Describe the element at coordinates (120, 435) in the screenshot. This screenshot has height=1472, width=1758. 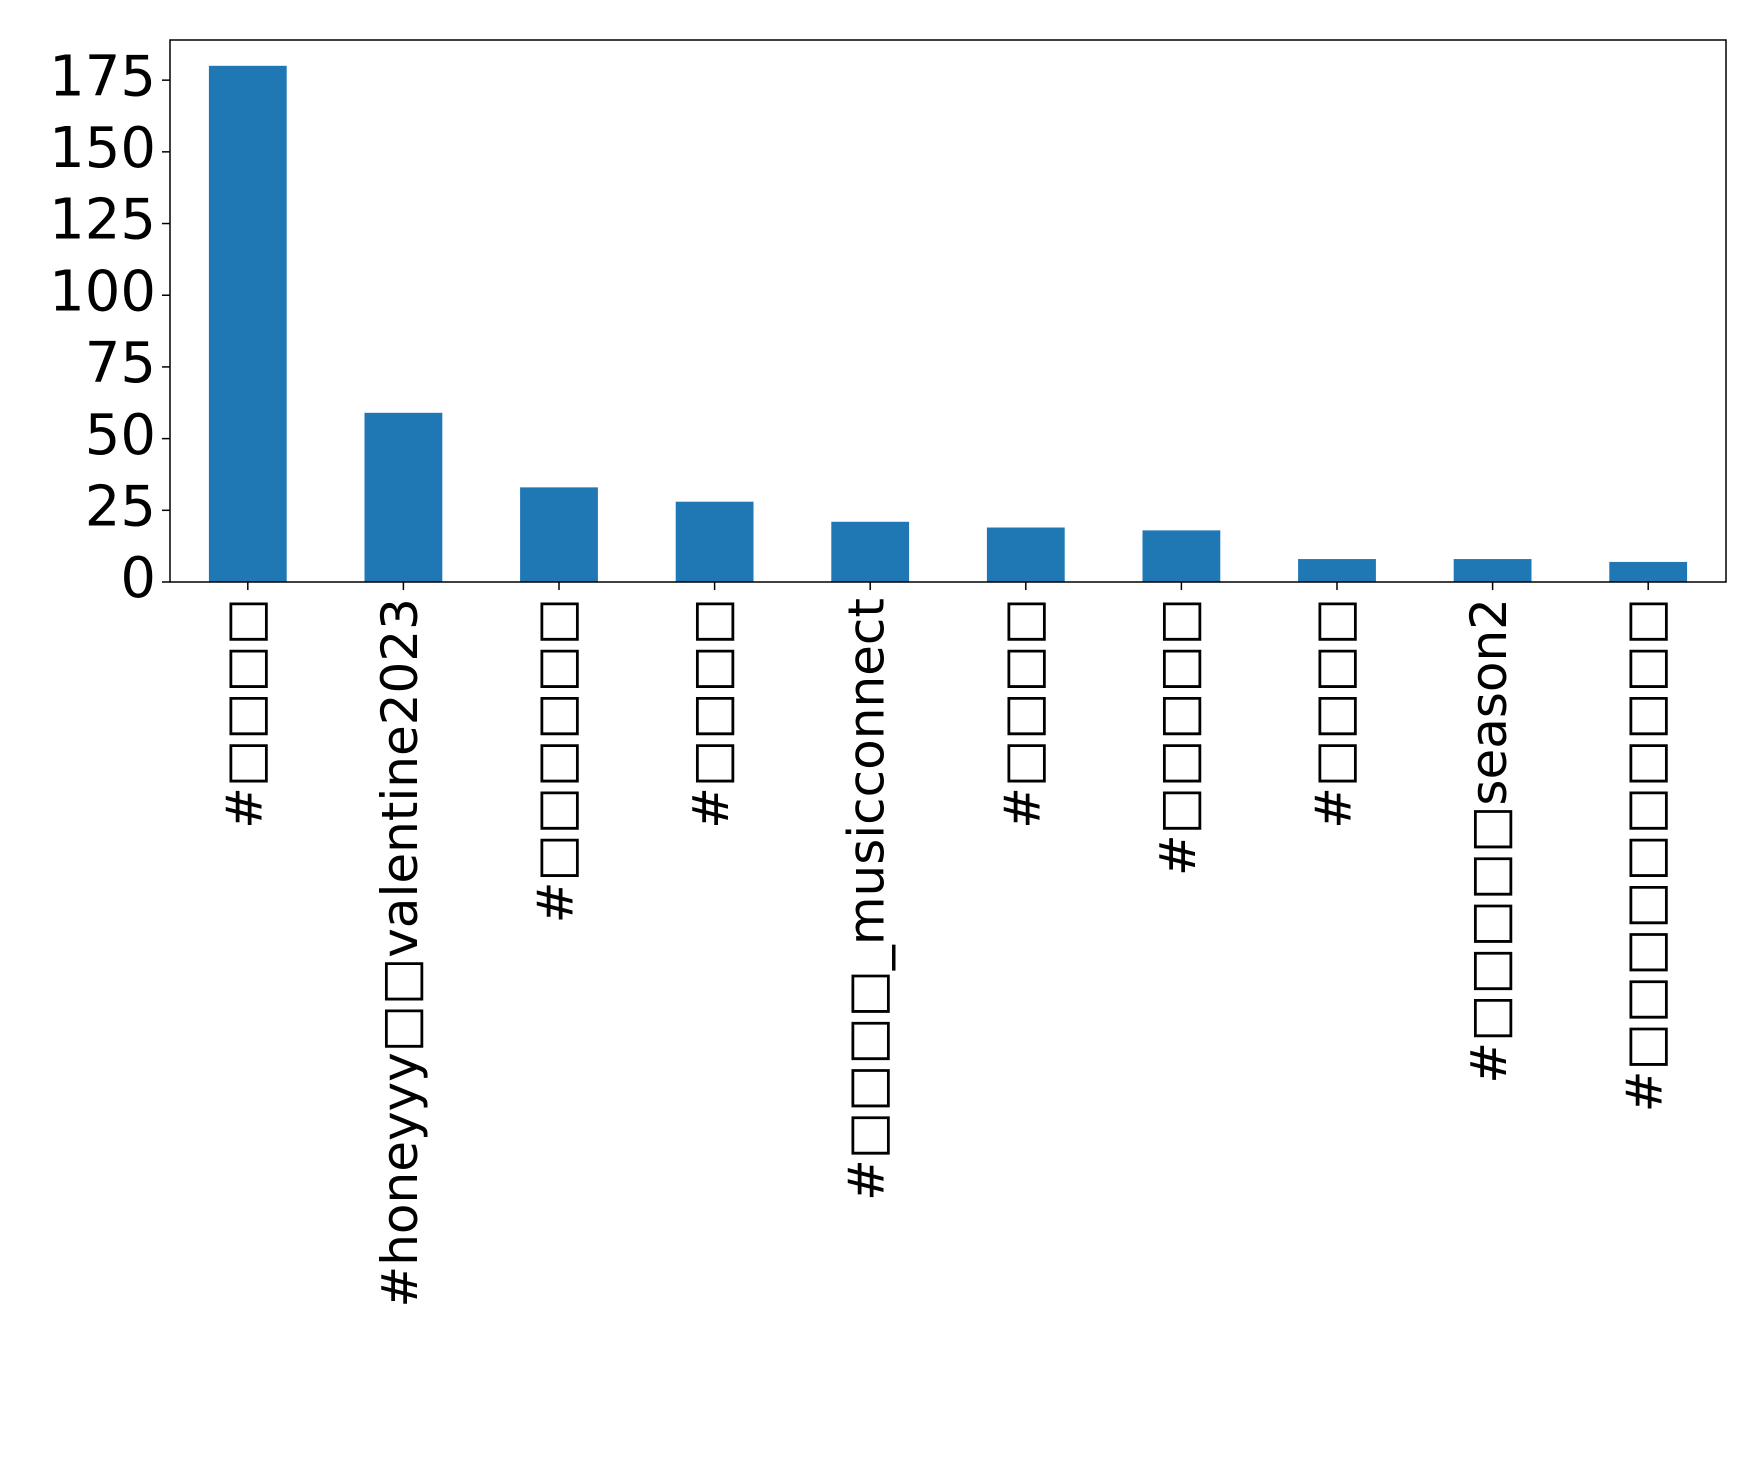
I see `y-tick-label: 50` at that location.